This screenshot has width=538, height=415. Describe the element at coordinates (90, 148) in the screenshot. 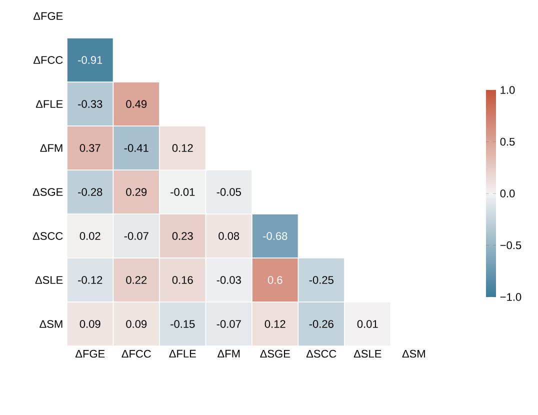

I see `data-label: 0.37` at that location.